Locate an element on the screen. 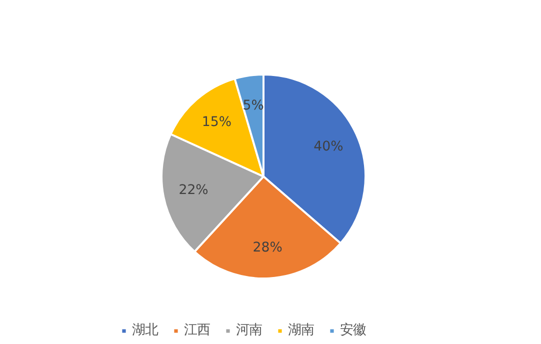 Image resolution: width=541 pixels, height=344 pixels. legend-label: 安徽 is located at coordinates (353, 330).